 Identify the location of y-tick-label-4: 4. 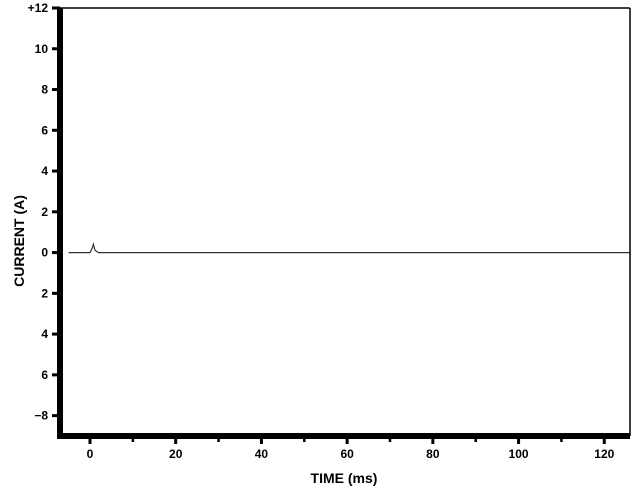
(44, 171).